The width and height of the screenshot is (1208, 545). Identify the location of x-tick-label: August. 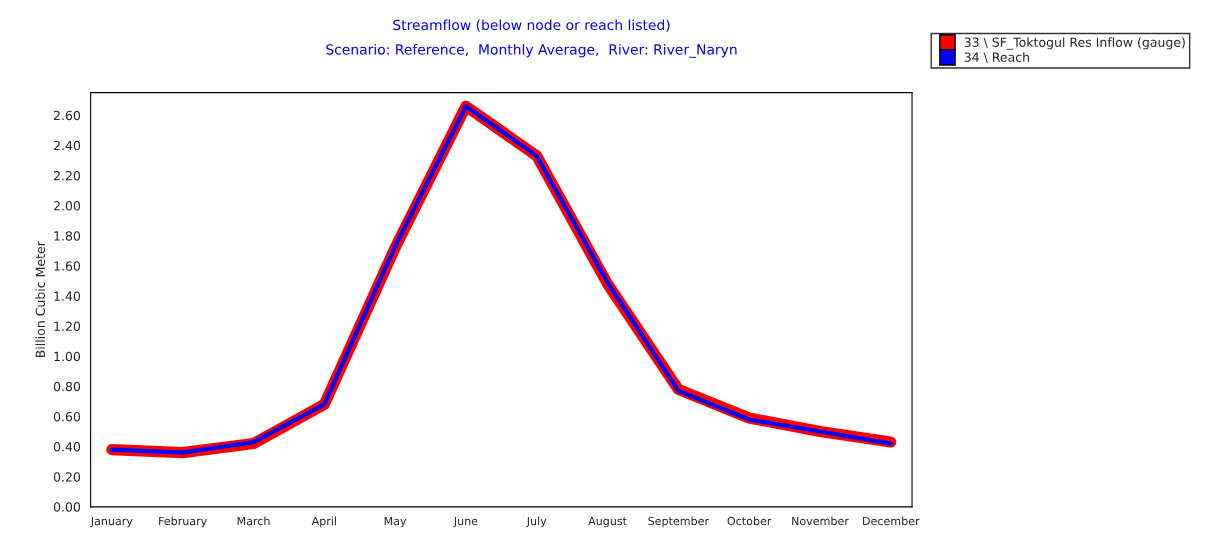
(607, 522).